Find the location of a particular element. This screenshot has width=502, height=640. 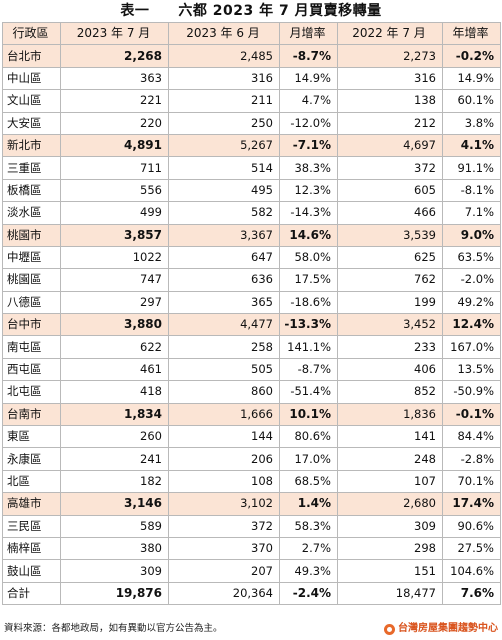

yoy-rate: -0.2% is located at coordinates (471, 56).